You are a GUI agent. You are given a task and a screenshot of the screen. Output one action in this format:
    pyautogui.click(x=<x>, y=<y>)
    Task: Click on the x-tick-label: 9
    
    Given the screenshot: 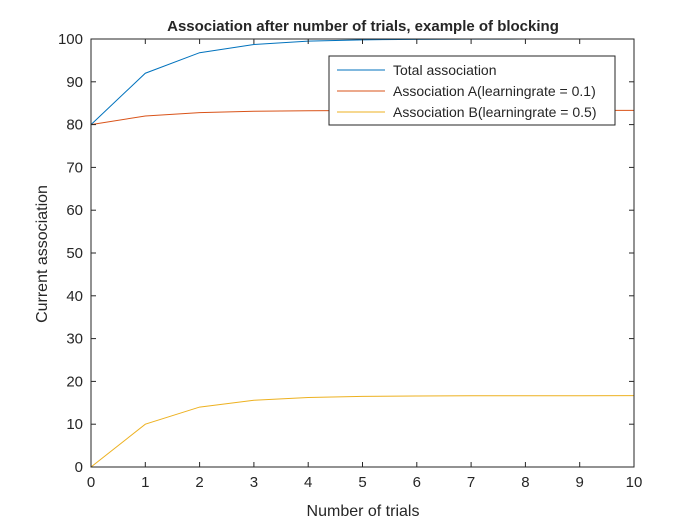 What is the action you would take?
    pyautogui.click(x=580, y=482)
    